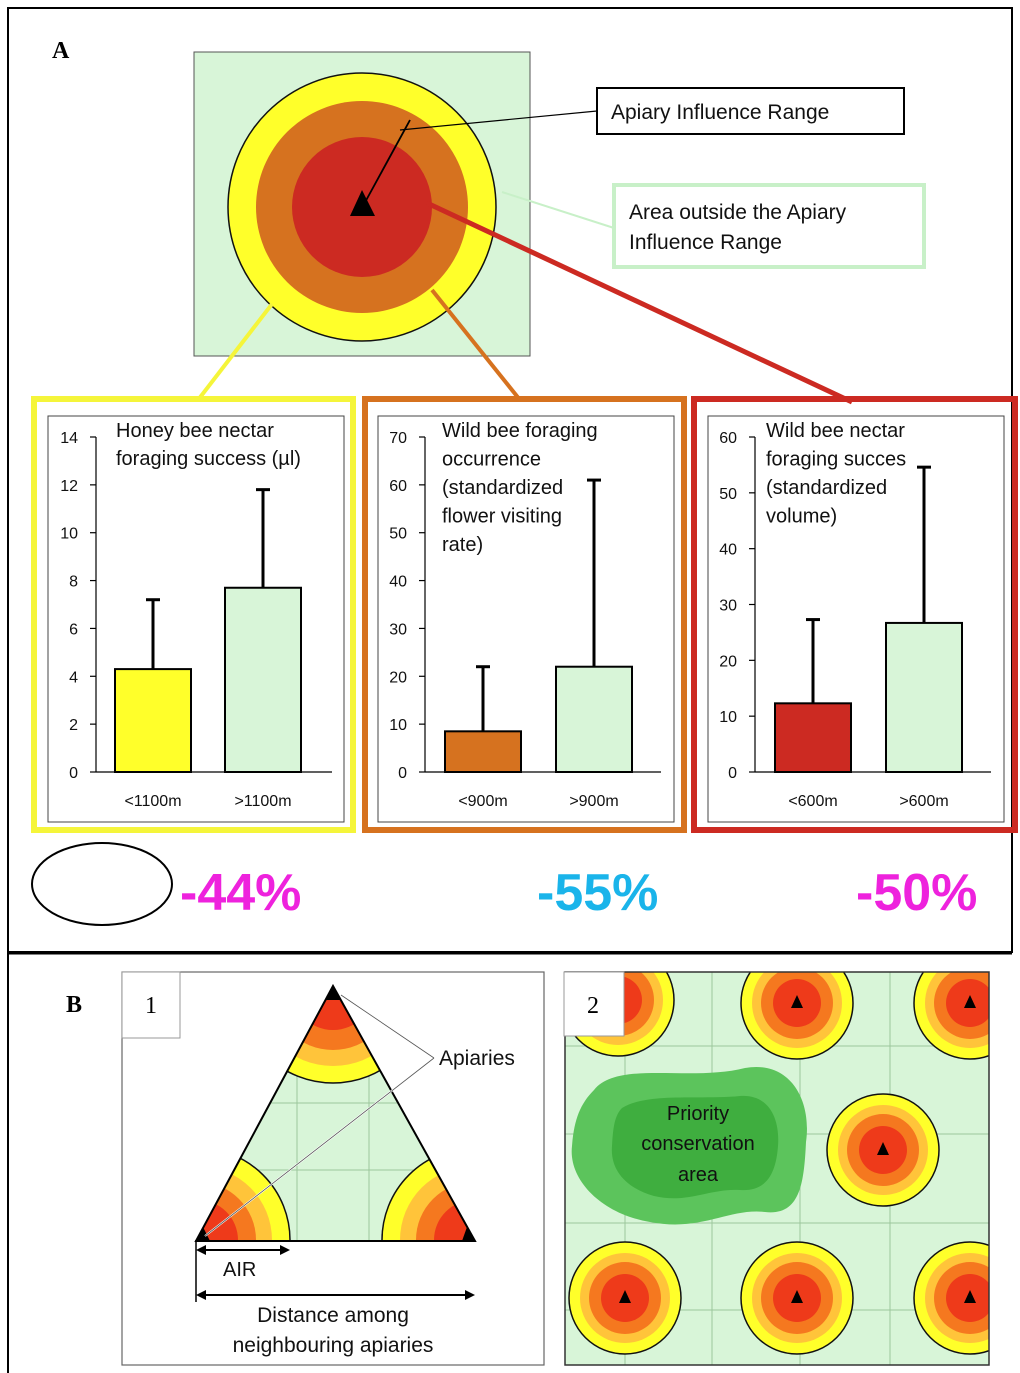  Describe the element at coordinates (639, 302) in the screenshot. I see `connector-red` at that location.